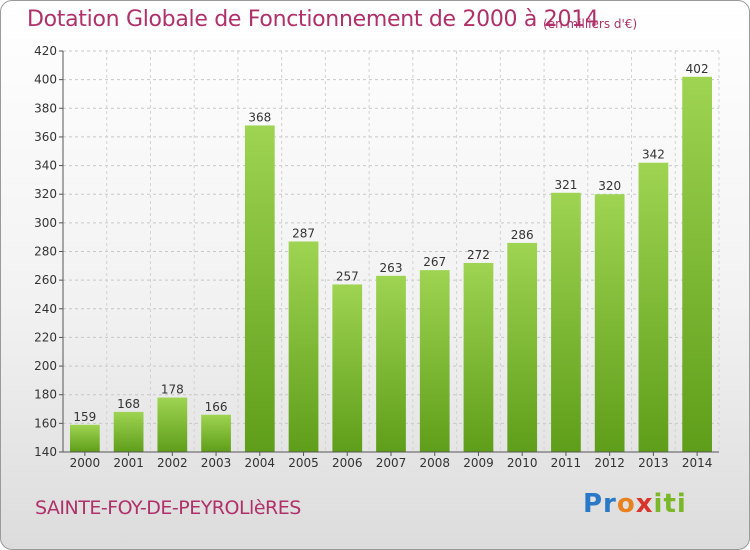 This screenshot has height=550, width=750. Describe the element at coordinates (653, 307) in the screenshot. I see `bar-2013` at that location.